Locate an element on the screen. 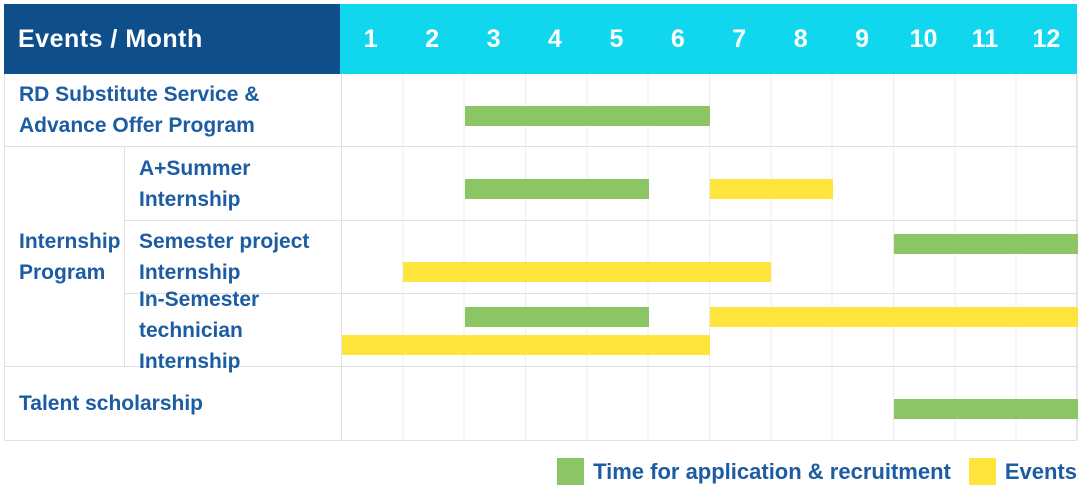 The image size is (1080, 494). application-swatch-icon is located at coordinates (571, 471).